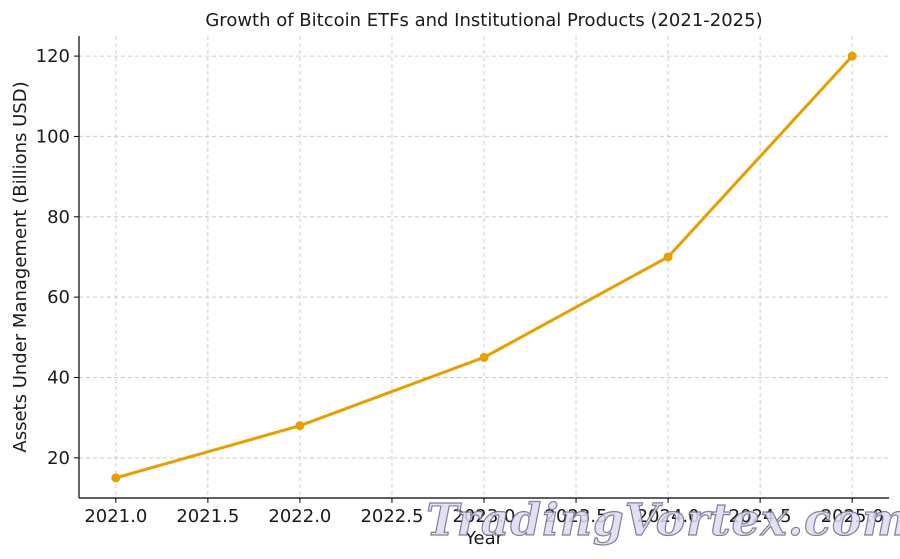 The height and width of the screenshot is (559, 900). I want to click on x-tick-label: 2024.0, so click(668, 516).